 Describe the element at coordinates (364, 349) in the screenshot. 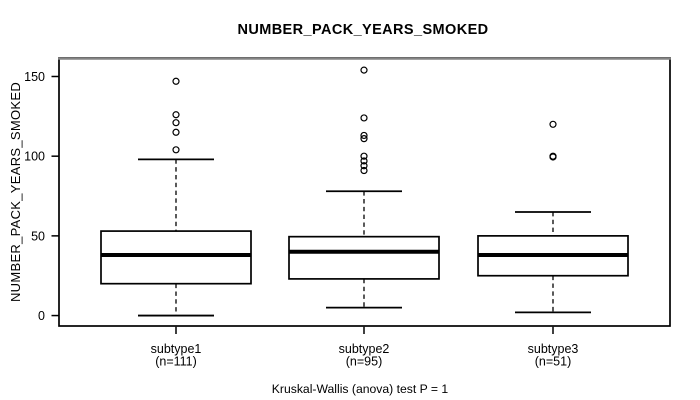

I see `x-group-label: subtype2` at that location.